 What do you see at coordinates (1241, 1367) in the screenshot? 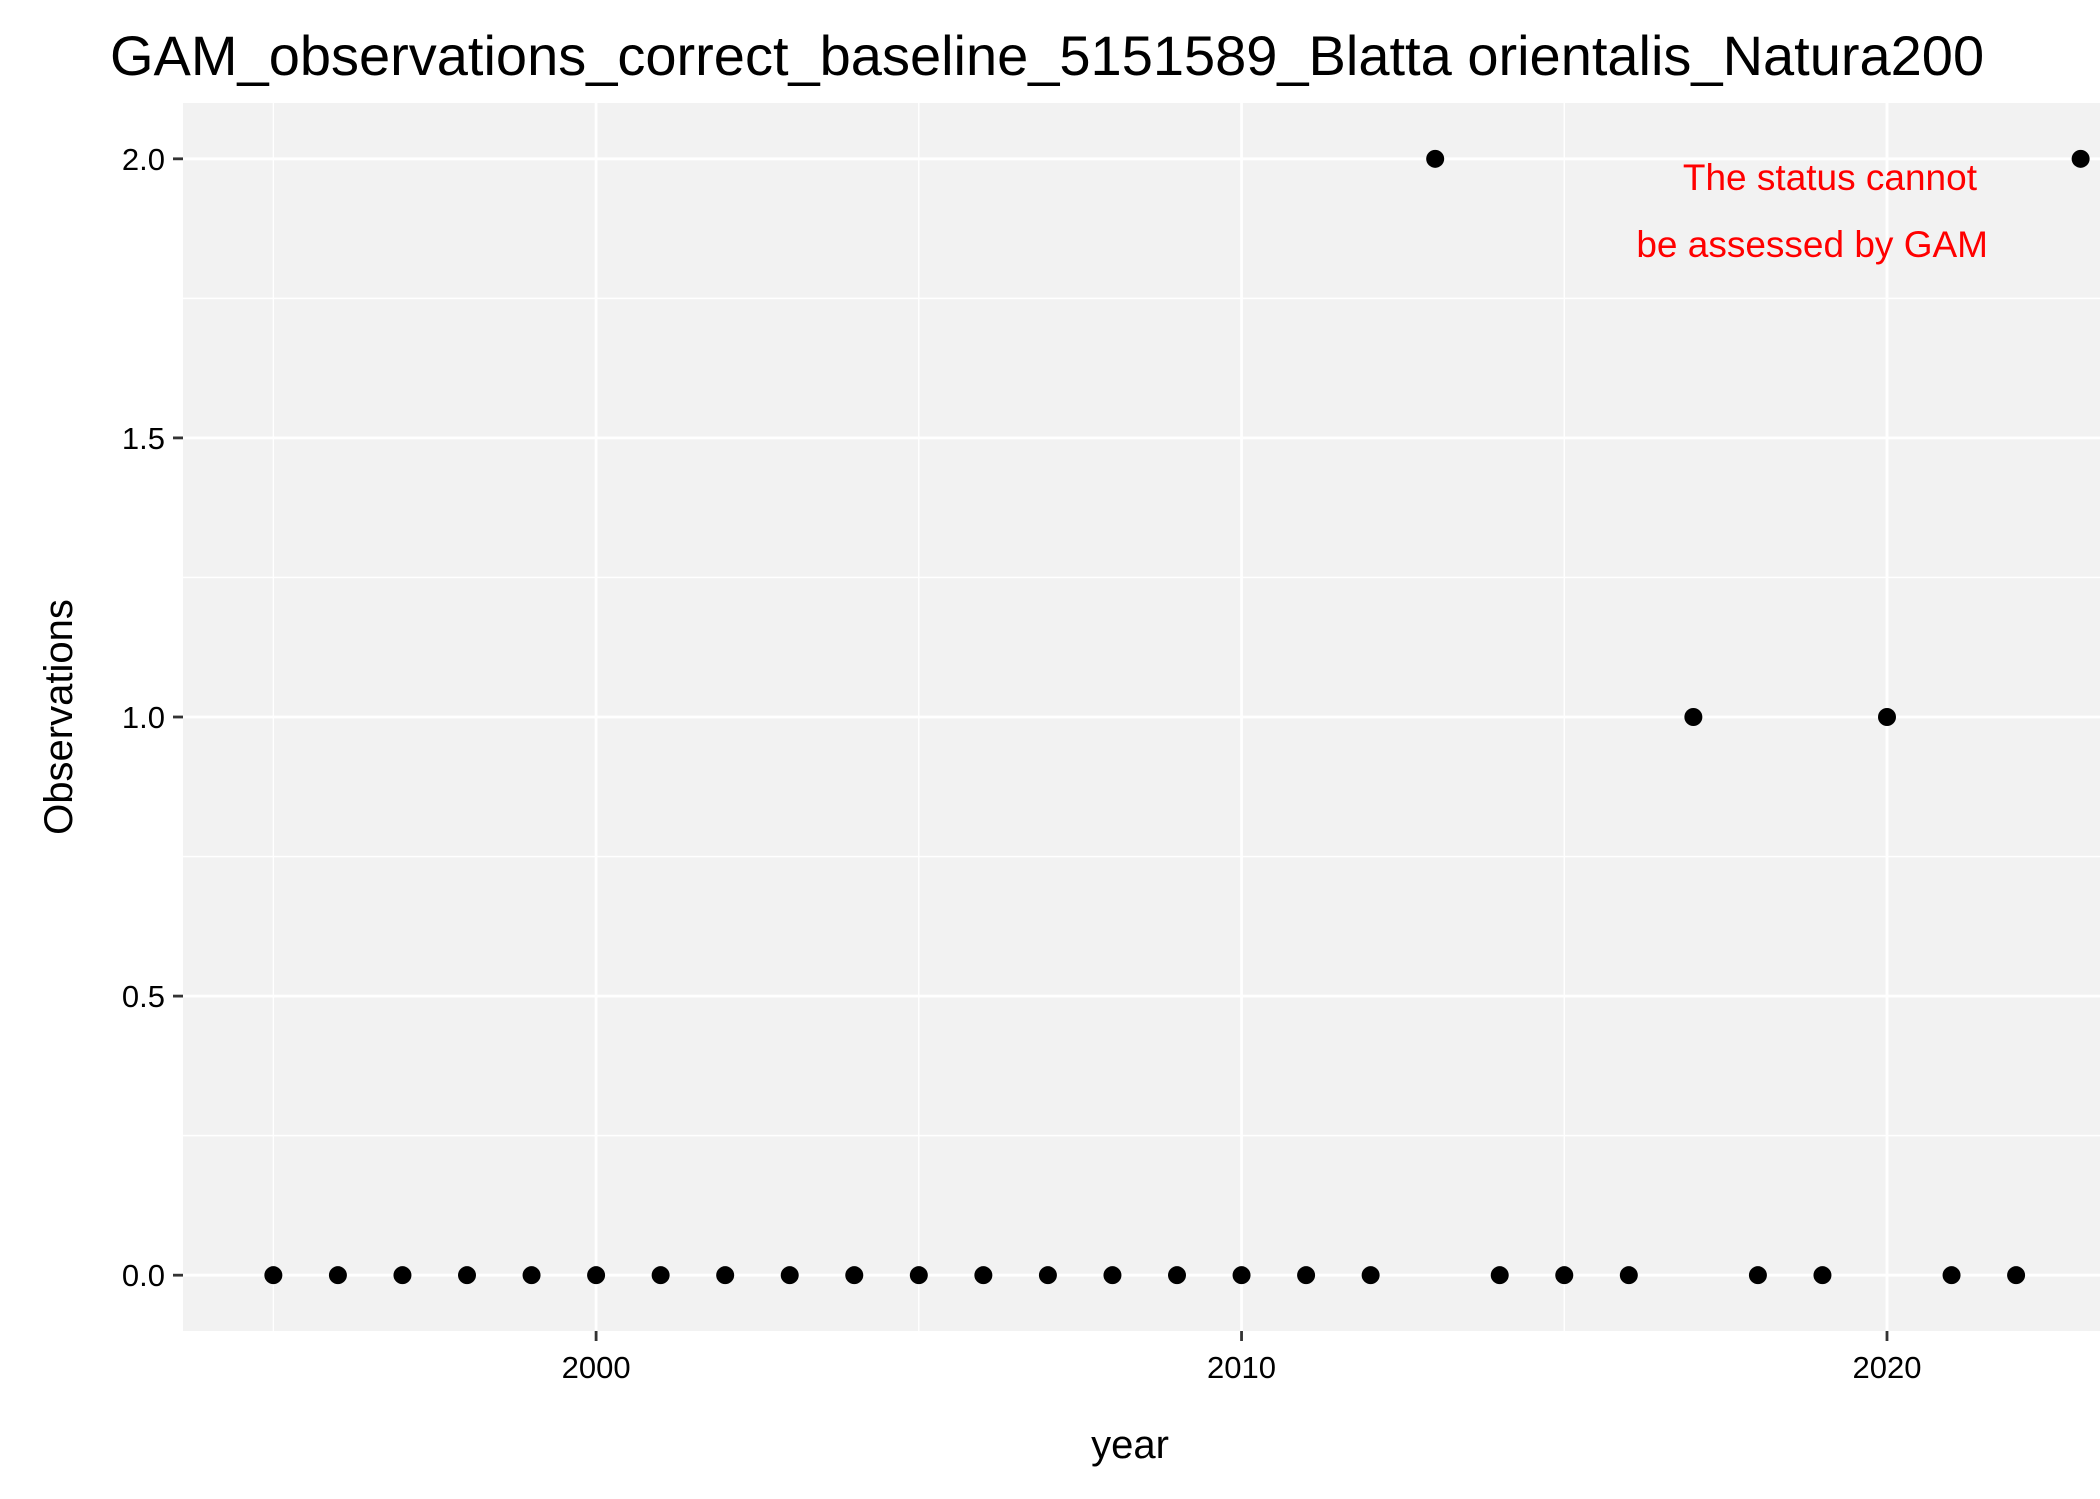
I see `x-tick-label: 2010` at bounding box center [1241, 1367].